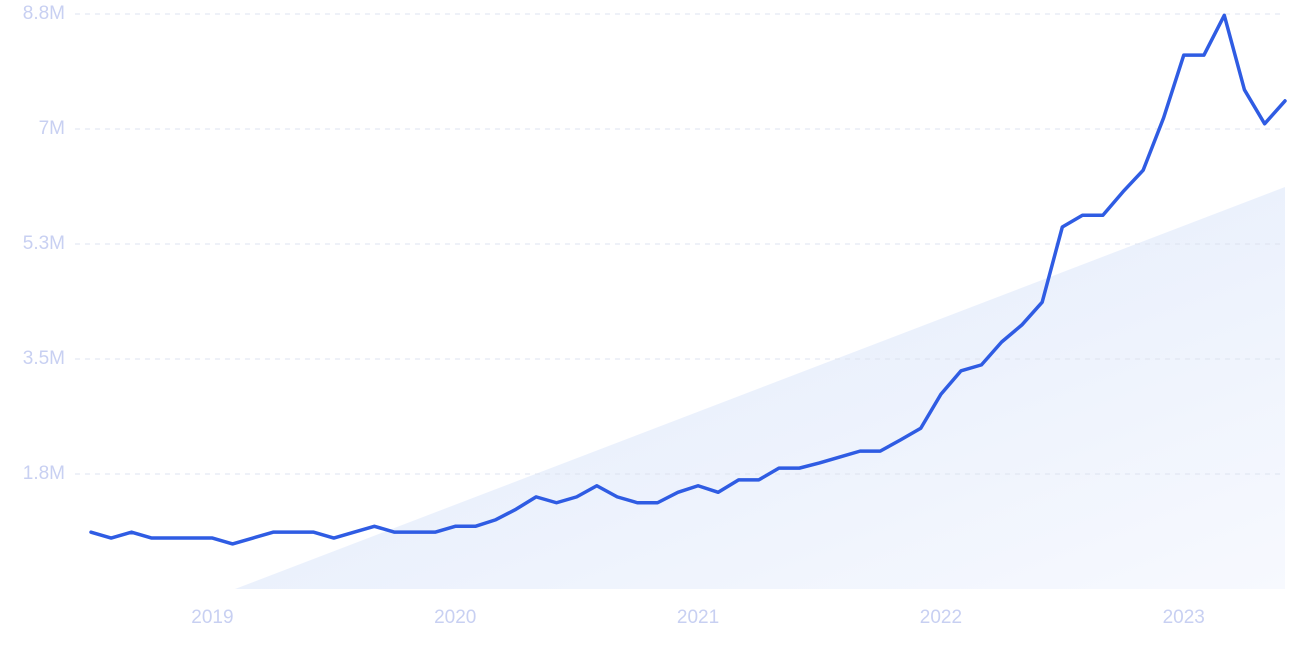 This screenshot has height=645, width=1290. Describe the element at coordinates (212, 617) in the screenshot. I see `x-tick-label: 2019` at that location.